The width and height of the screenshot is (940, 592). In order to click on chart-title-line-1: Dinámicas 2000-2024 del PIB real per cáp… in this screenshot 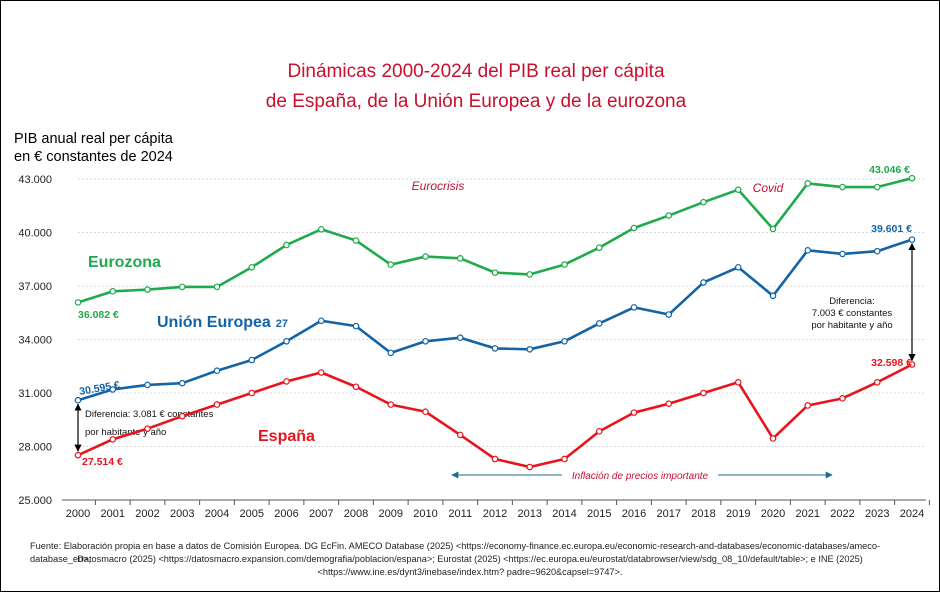, I will do `click(475, 71)`.